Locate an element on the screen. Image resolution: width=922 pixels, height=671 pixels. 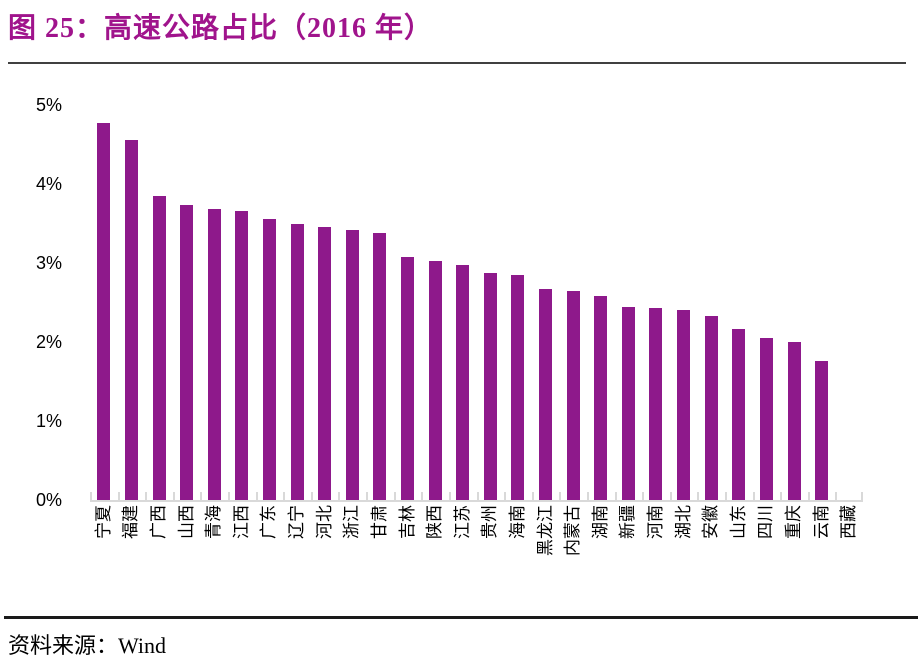
bar-column-甘肃 is located at coordinates (380, 302).